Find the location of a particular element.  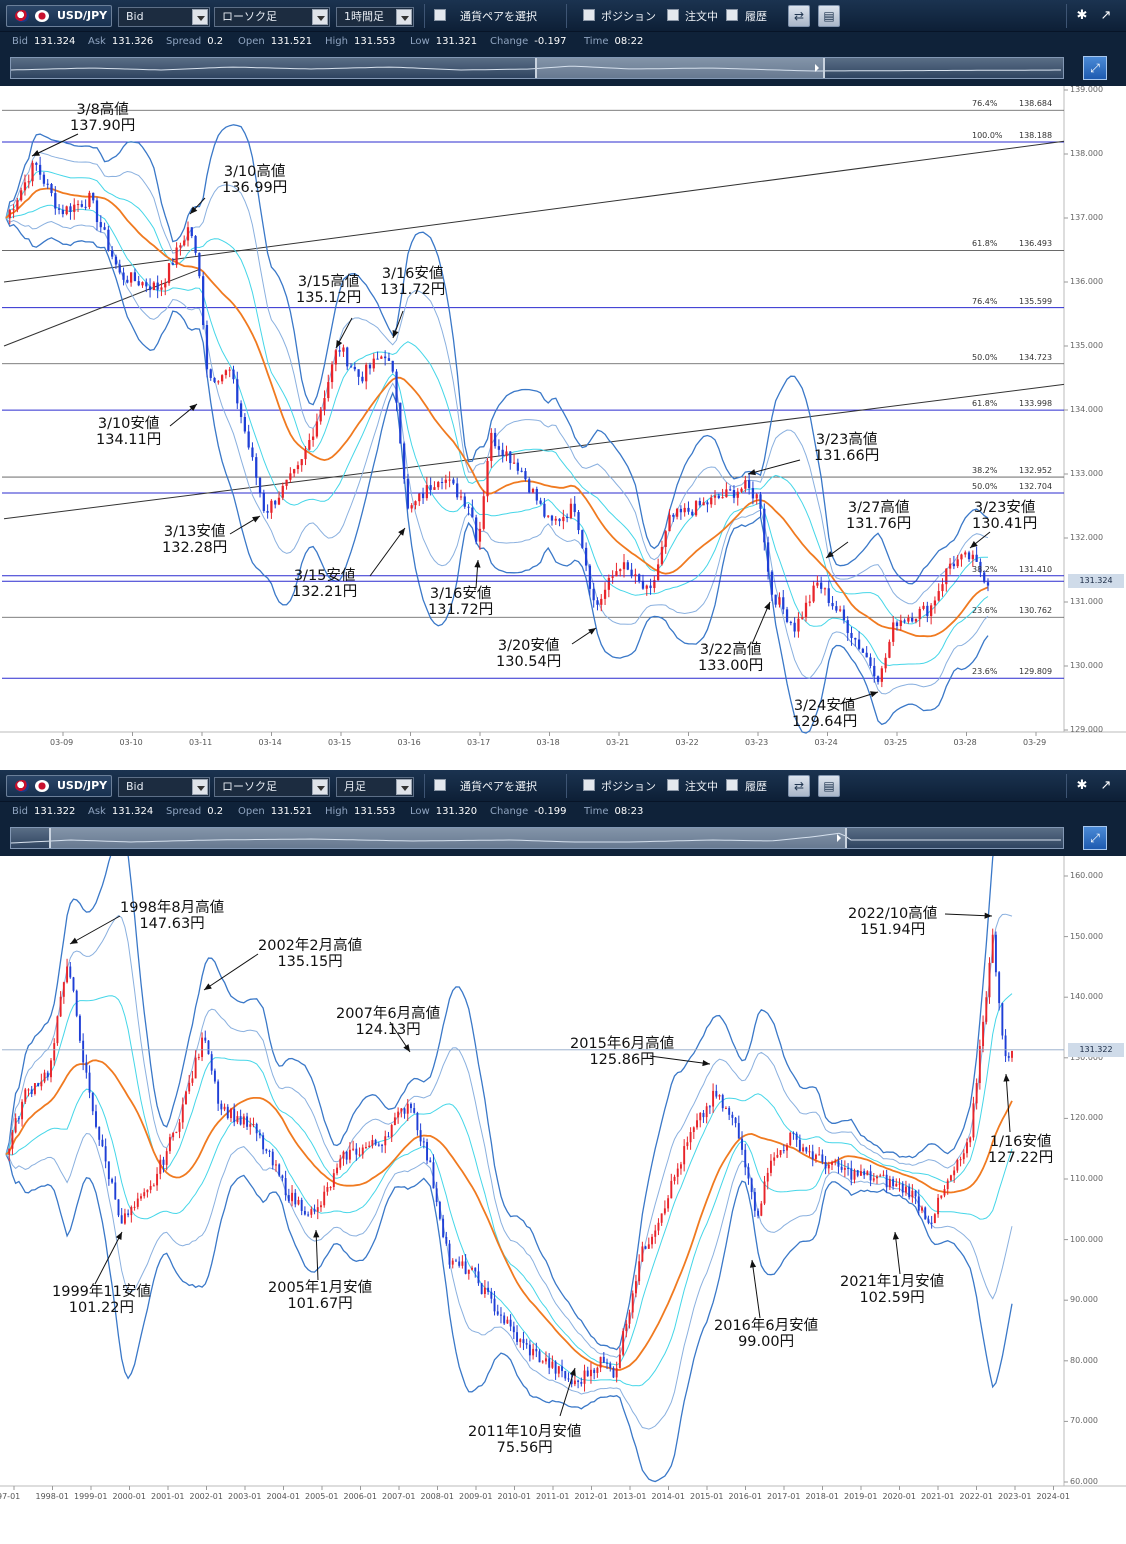

price-annotation: 2022/10高値 151.94円 is located at coordinates (892, 922).